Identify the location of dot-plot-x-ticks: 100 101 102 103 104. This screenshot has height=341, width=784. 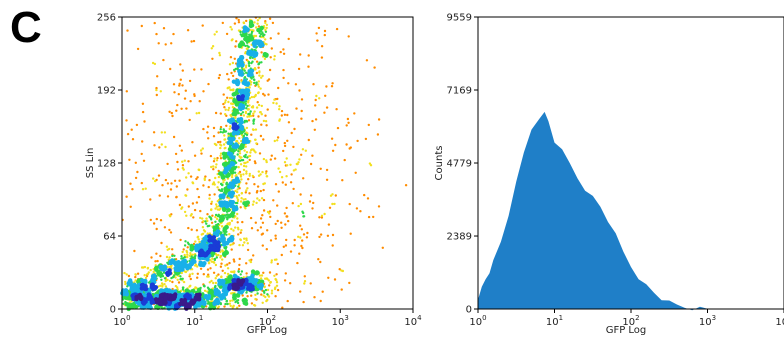
(267, 318).